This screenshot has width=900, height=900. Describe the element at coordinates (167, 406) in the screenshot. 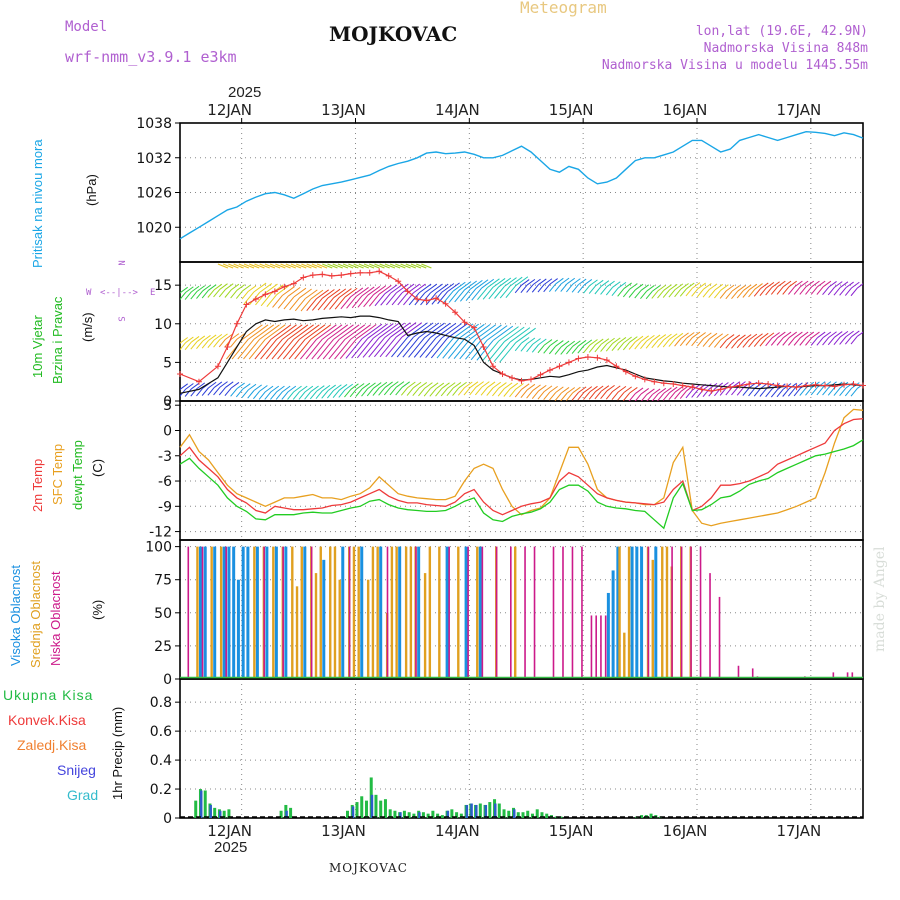

I see `ytick-label: 3` at that location.